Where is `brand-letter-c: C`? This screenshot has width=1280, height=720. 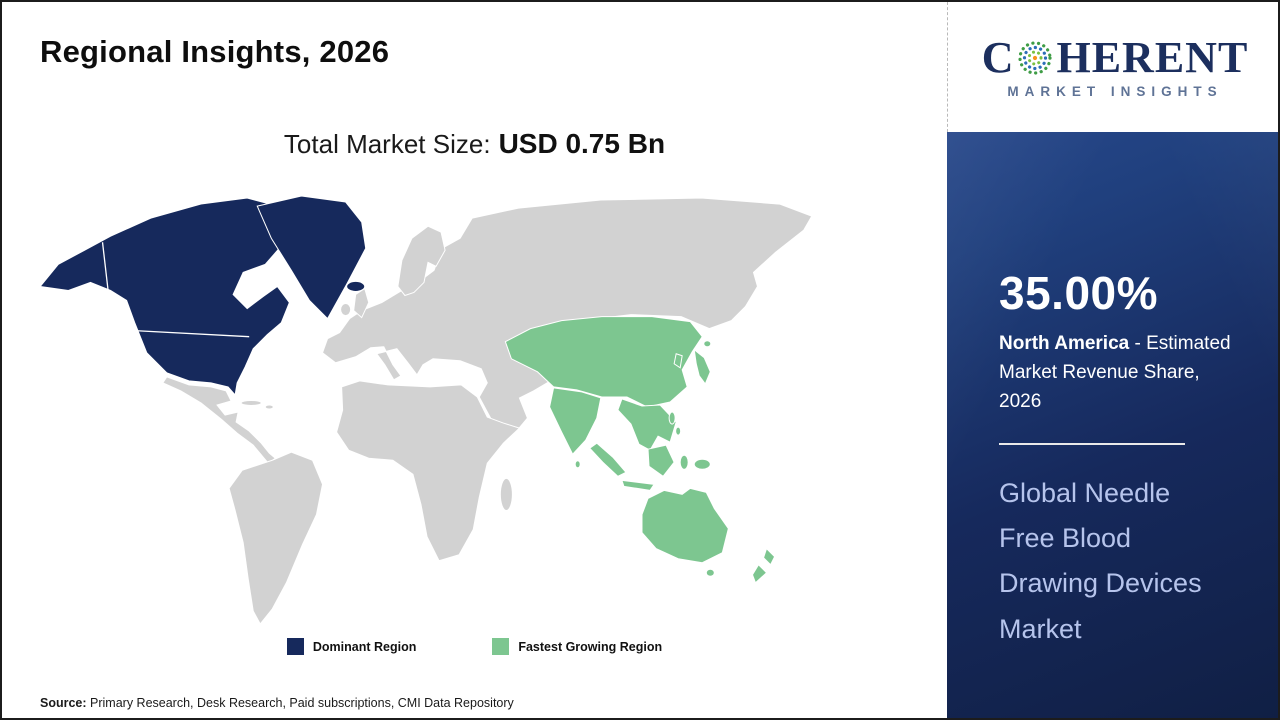
brand-letter-c: C is located at coordinates (998, 57).